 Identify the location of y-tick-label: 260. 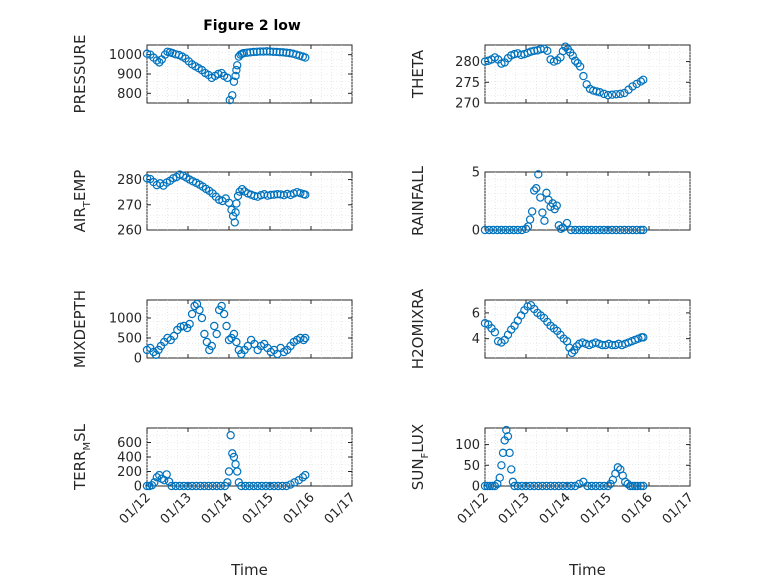
(129, 231).